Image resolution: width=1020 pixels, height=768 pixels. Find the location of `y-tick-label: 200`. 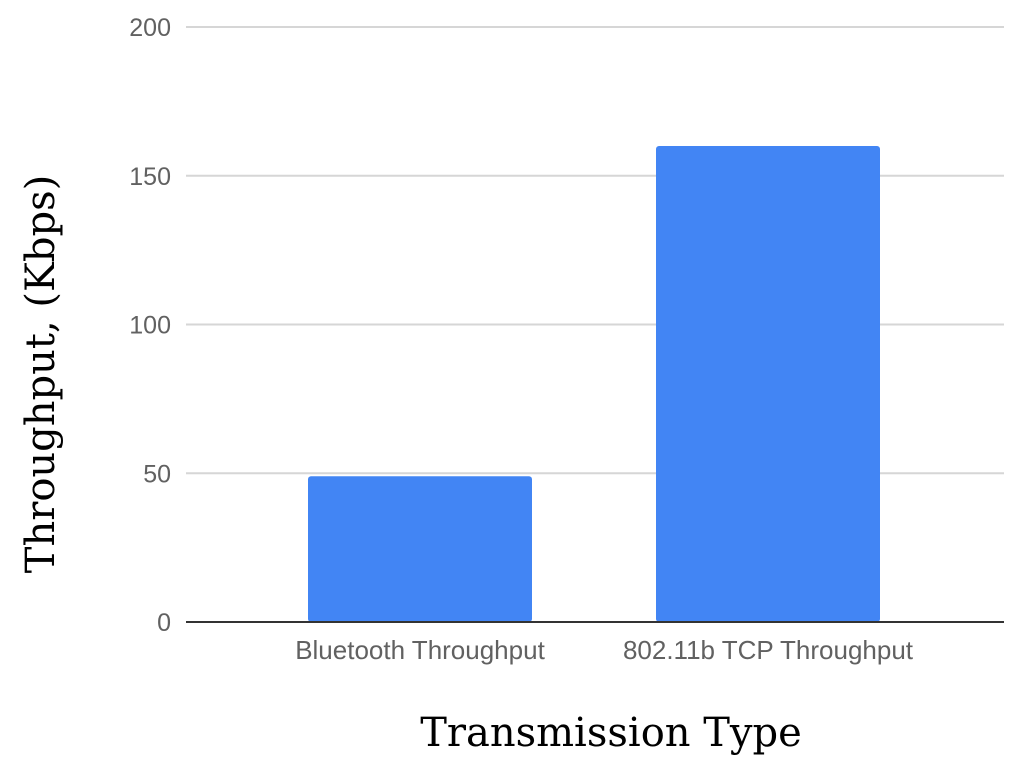

y-tick-label: 200 is located at coordinates (150, 28).